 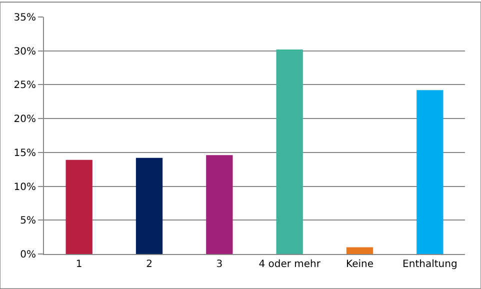 What do you see at coordinates (25, 153) in the screenshot?
I see `y-tick-label: 15%` at bounding box center [25, 153].